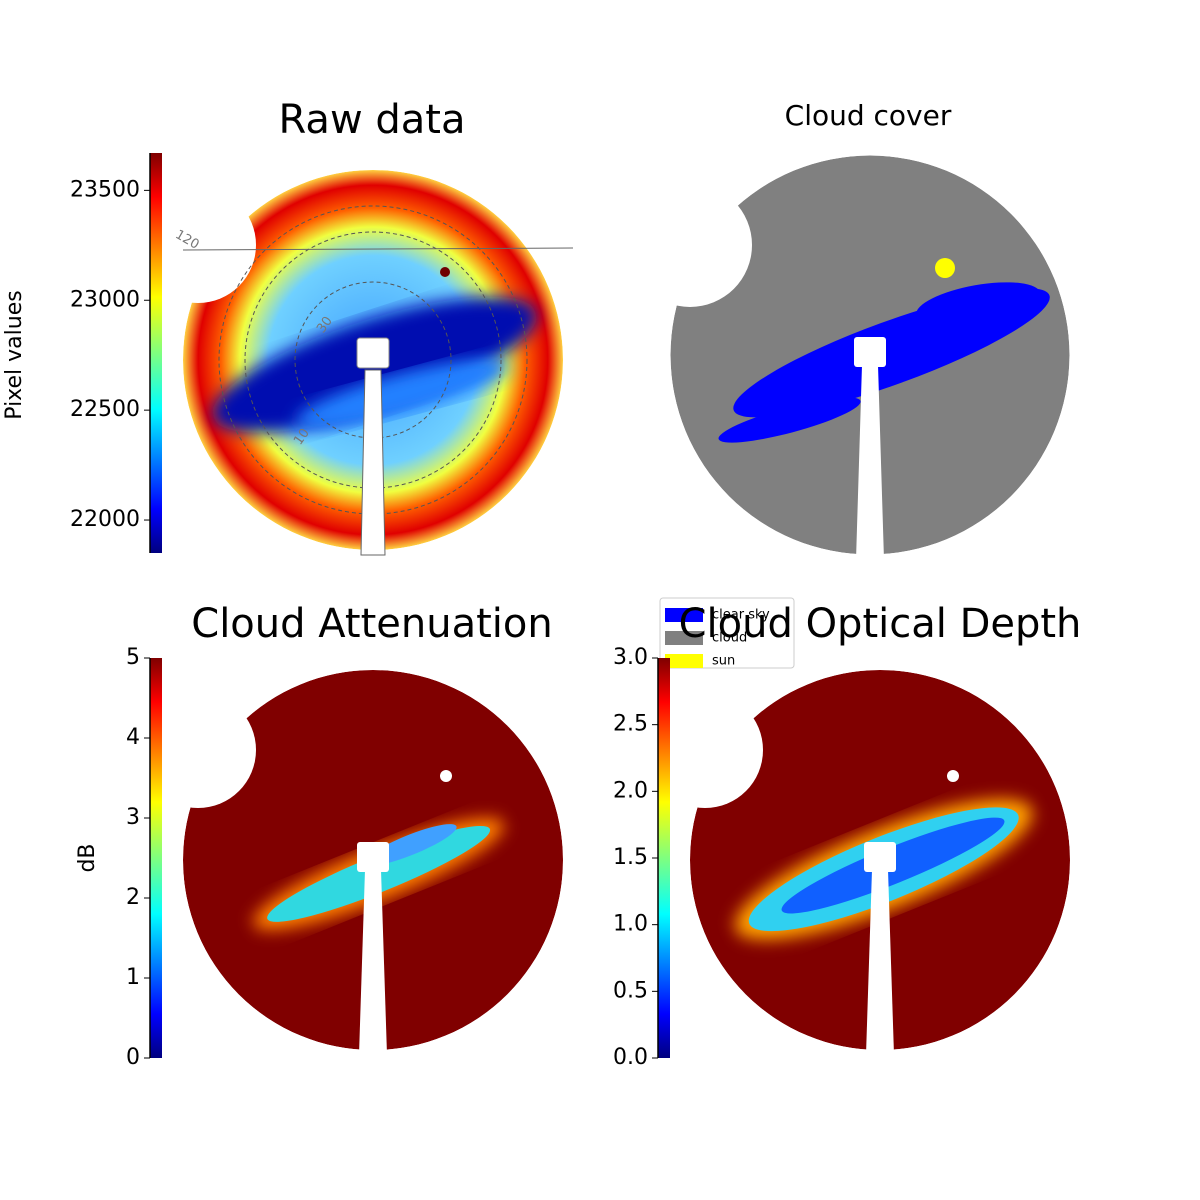  I want to click on y-tick-label: 0.0, so click(630, 1057).